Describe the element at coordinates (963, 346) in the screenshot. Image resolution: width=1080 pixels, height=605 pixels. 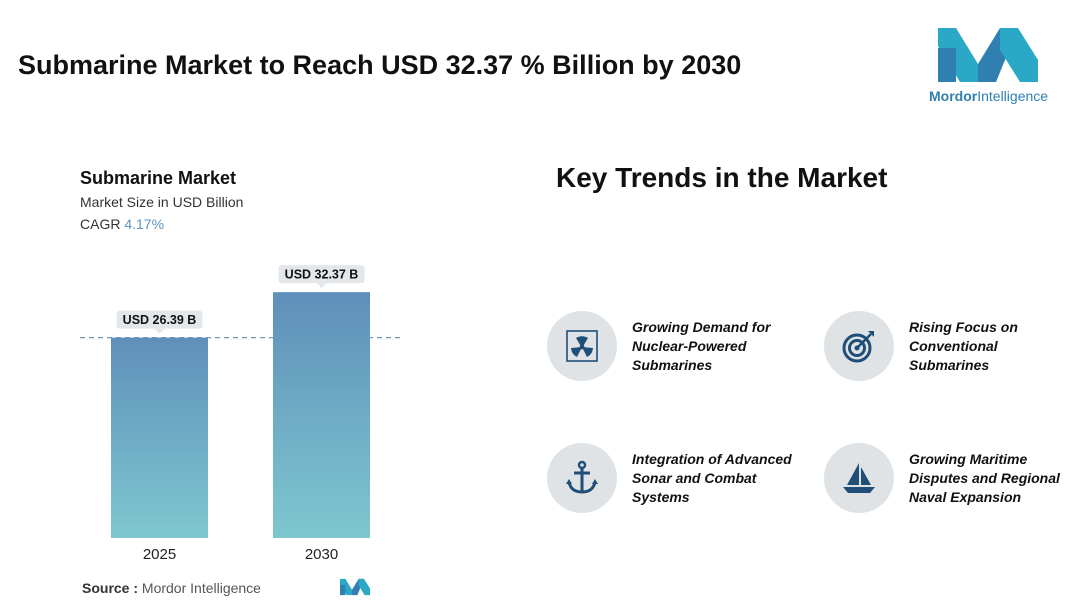
I see `trend-item-conventional: Rising Focus on Conventional Submarines` at that location.